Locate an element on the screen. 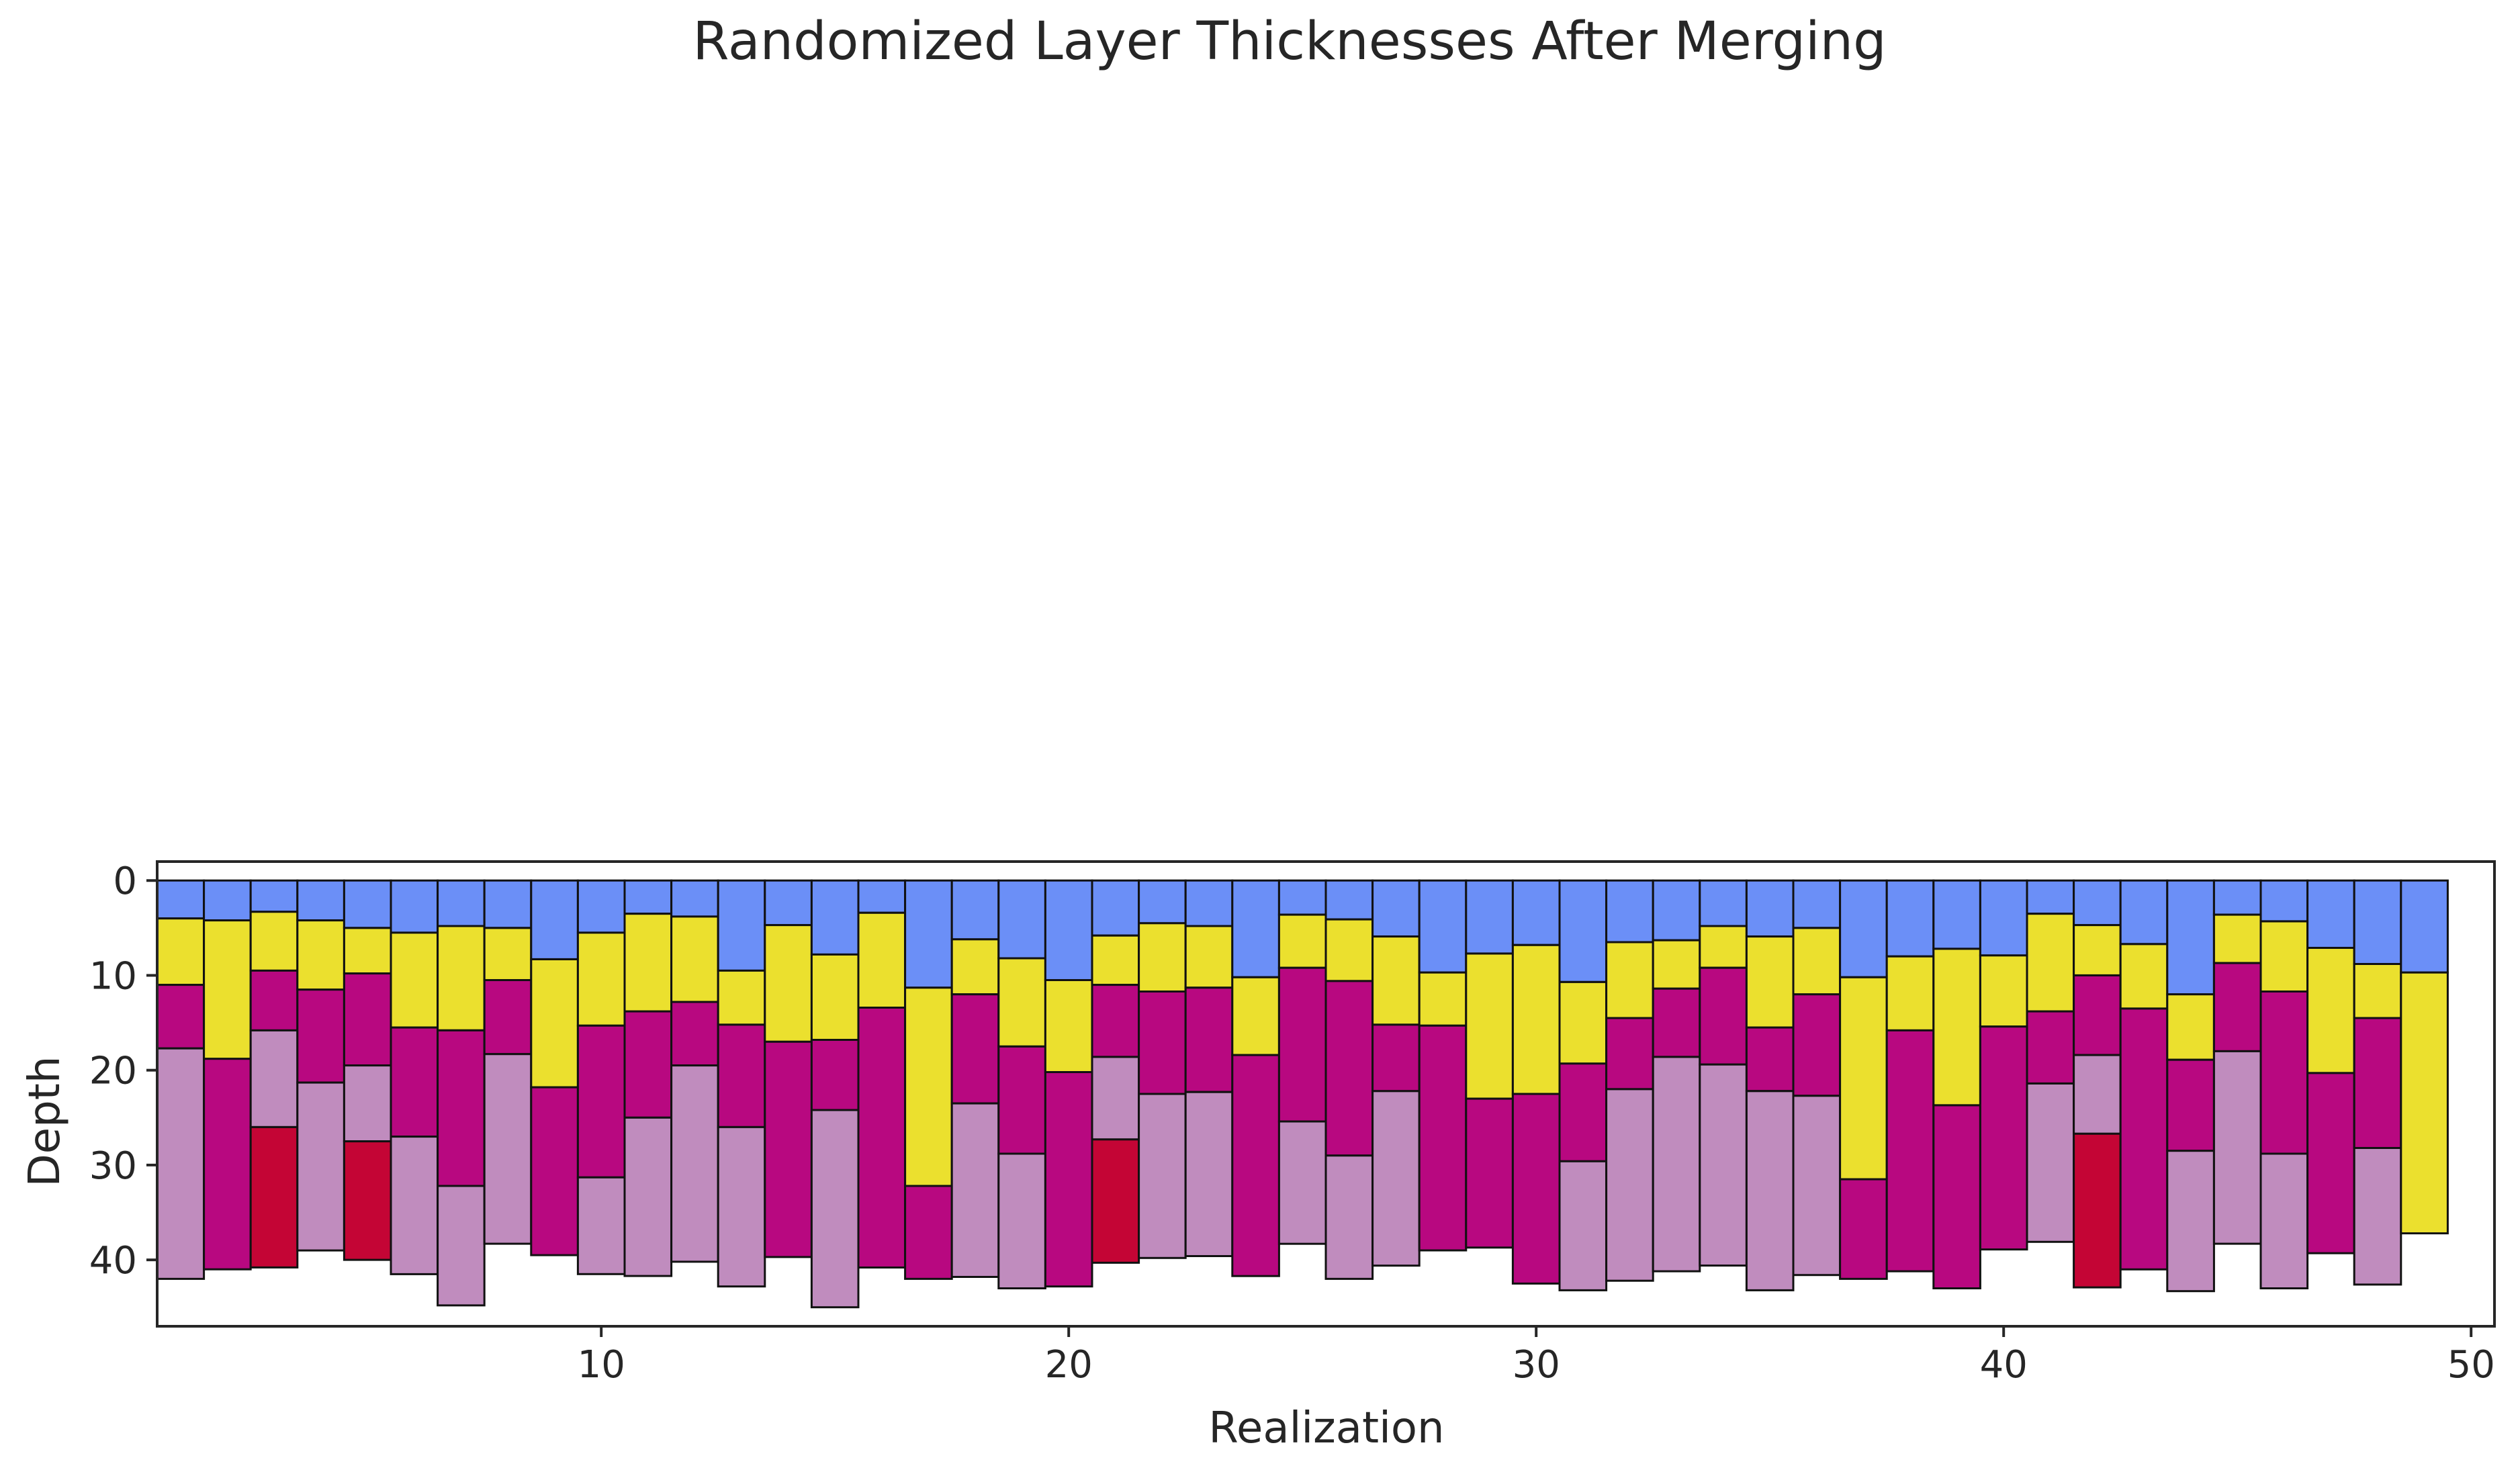 This screenshot has height=1474, width=2520. layer-bar-r1-l3 is located at coordinates (181, 1017).